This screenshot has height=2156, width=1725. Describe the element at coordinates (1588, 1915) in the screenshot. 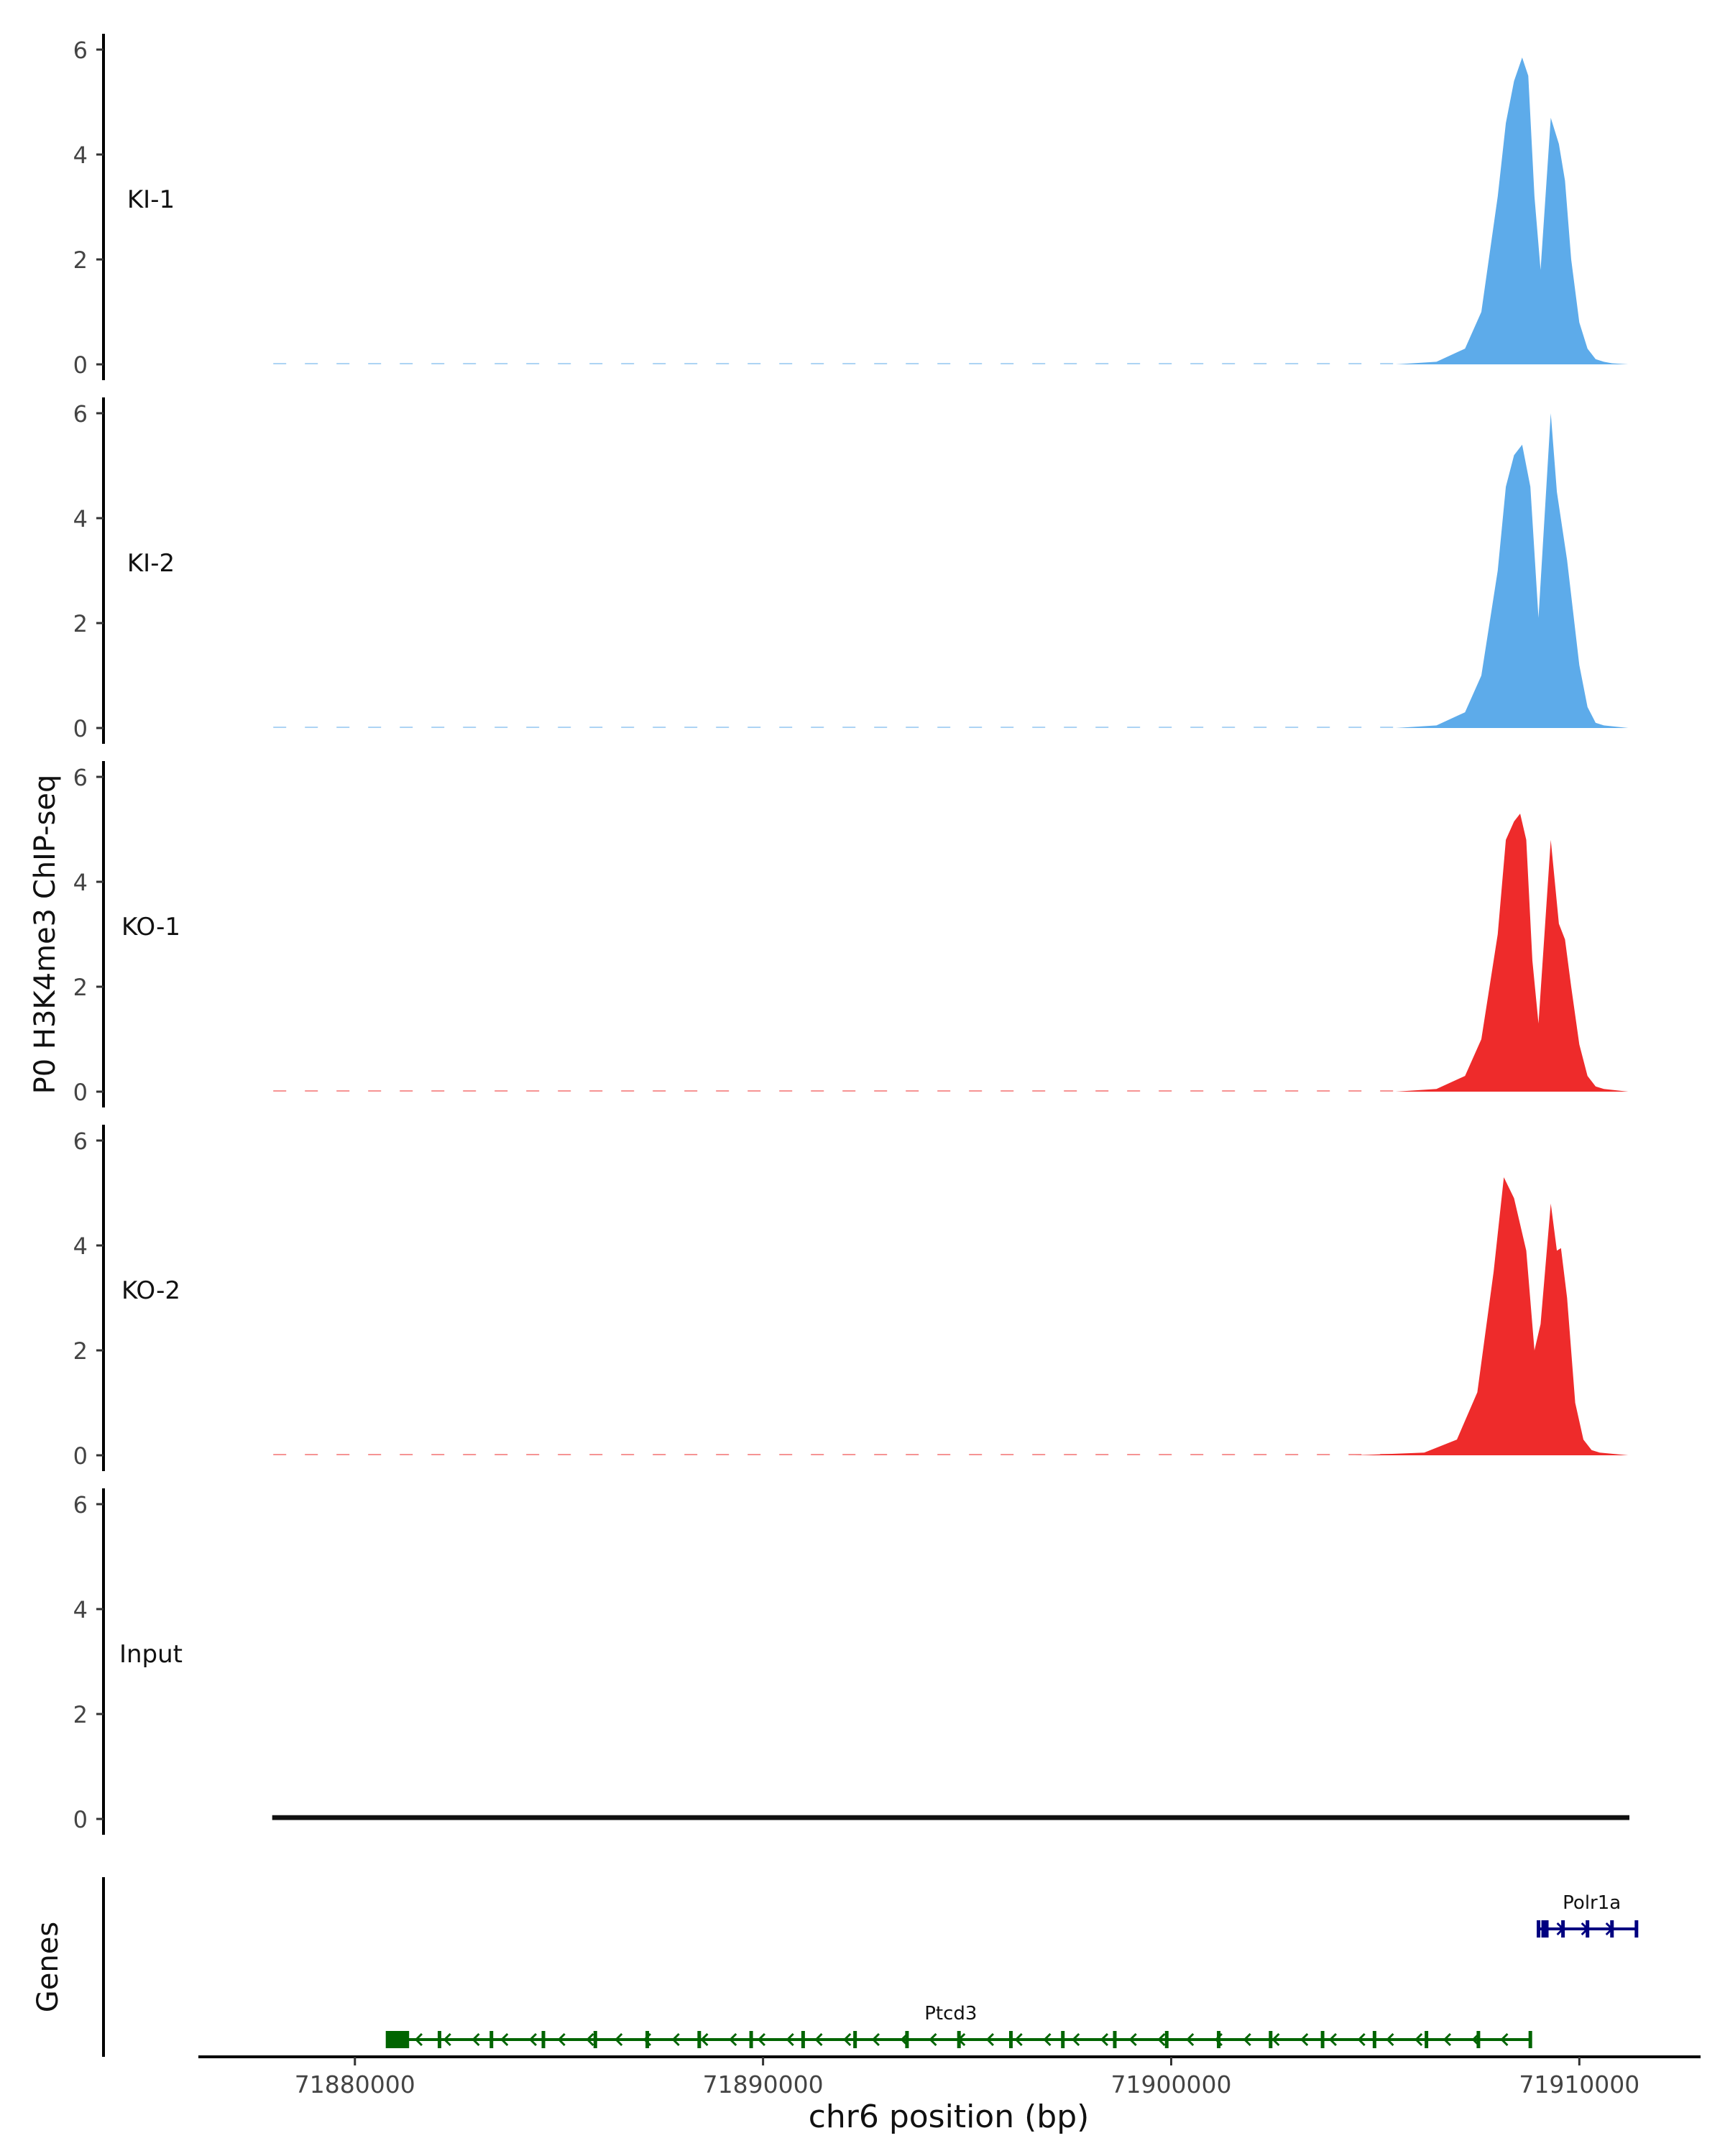

I see `gene-polr1a: Polr1a` at that location.